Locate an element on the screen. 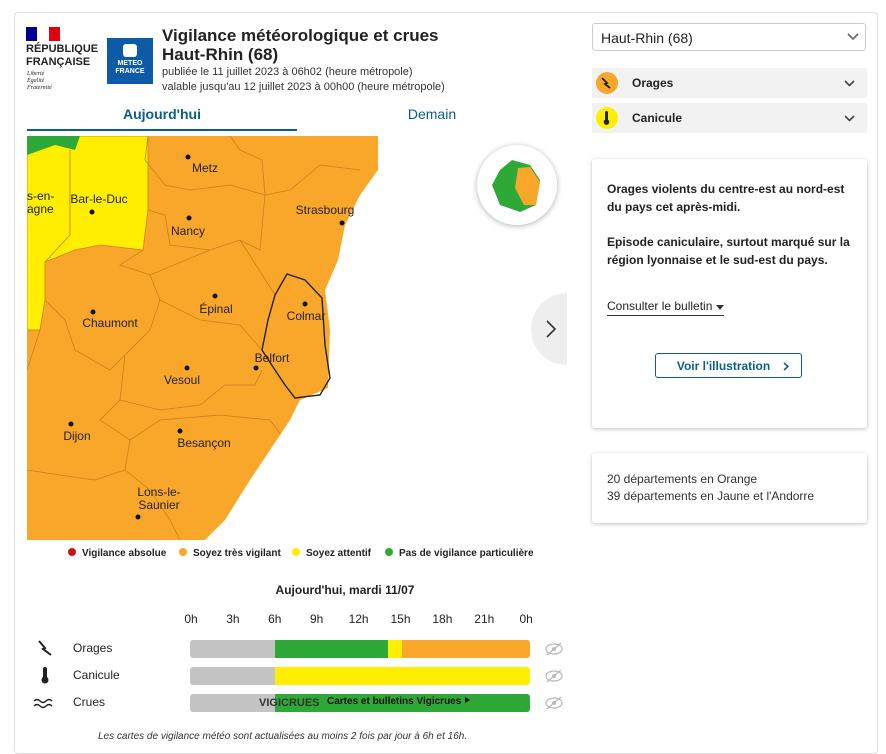  phenomenon-row: Orages is located at coordinates (729, 83).